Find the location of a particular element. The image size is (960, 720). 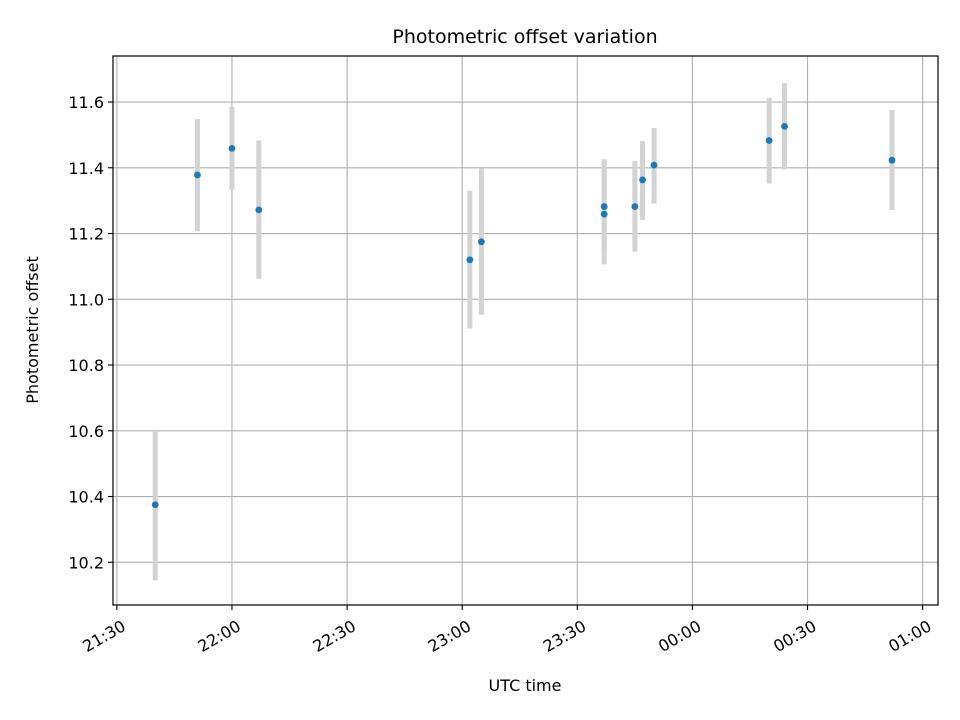

x-tick-label: 23:30 is located at coordinates (564, 636).